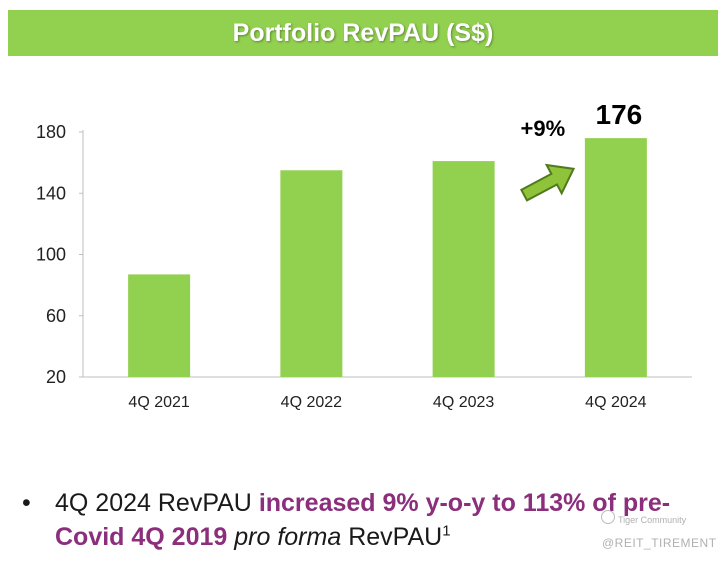 The image size is (722, 562). I want to click on data-label: 176, so click(619, 114).